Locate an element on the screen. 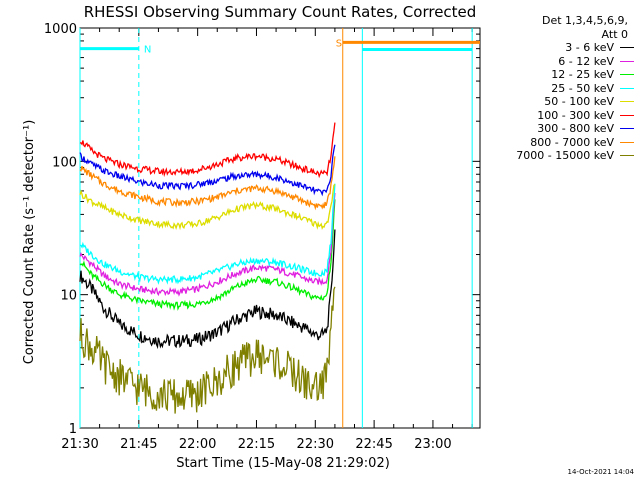  legend-label: 300 - 800 keV is located at coordinates (575, 128).